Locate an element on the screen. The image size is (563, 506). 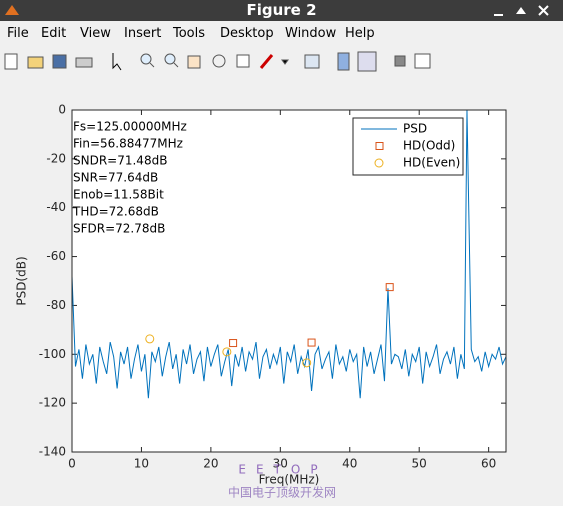
menu-bar: File Edit View Insert Tools Desktop Window Help is located at coordinates (281, 34).